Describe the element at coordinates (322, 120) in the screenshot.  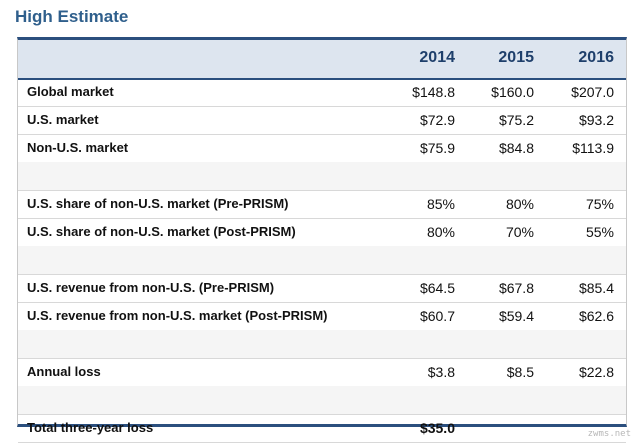
I see `table-row: U.S. market $72.9$75.2$93.2` at that location.